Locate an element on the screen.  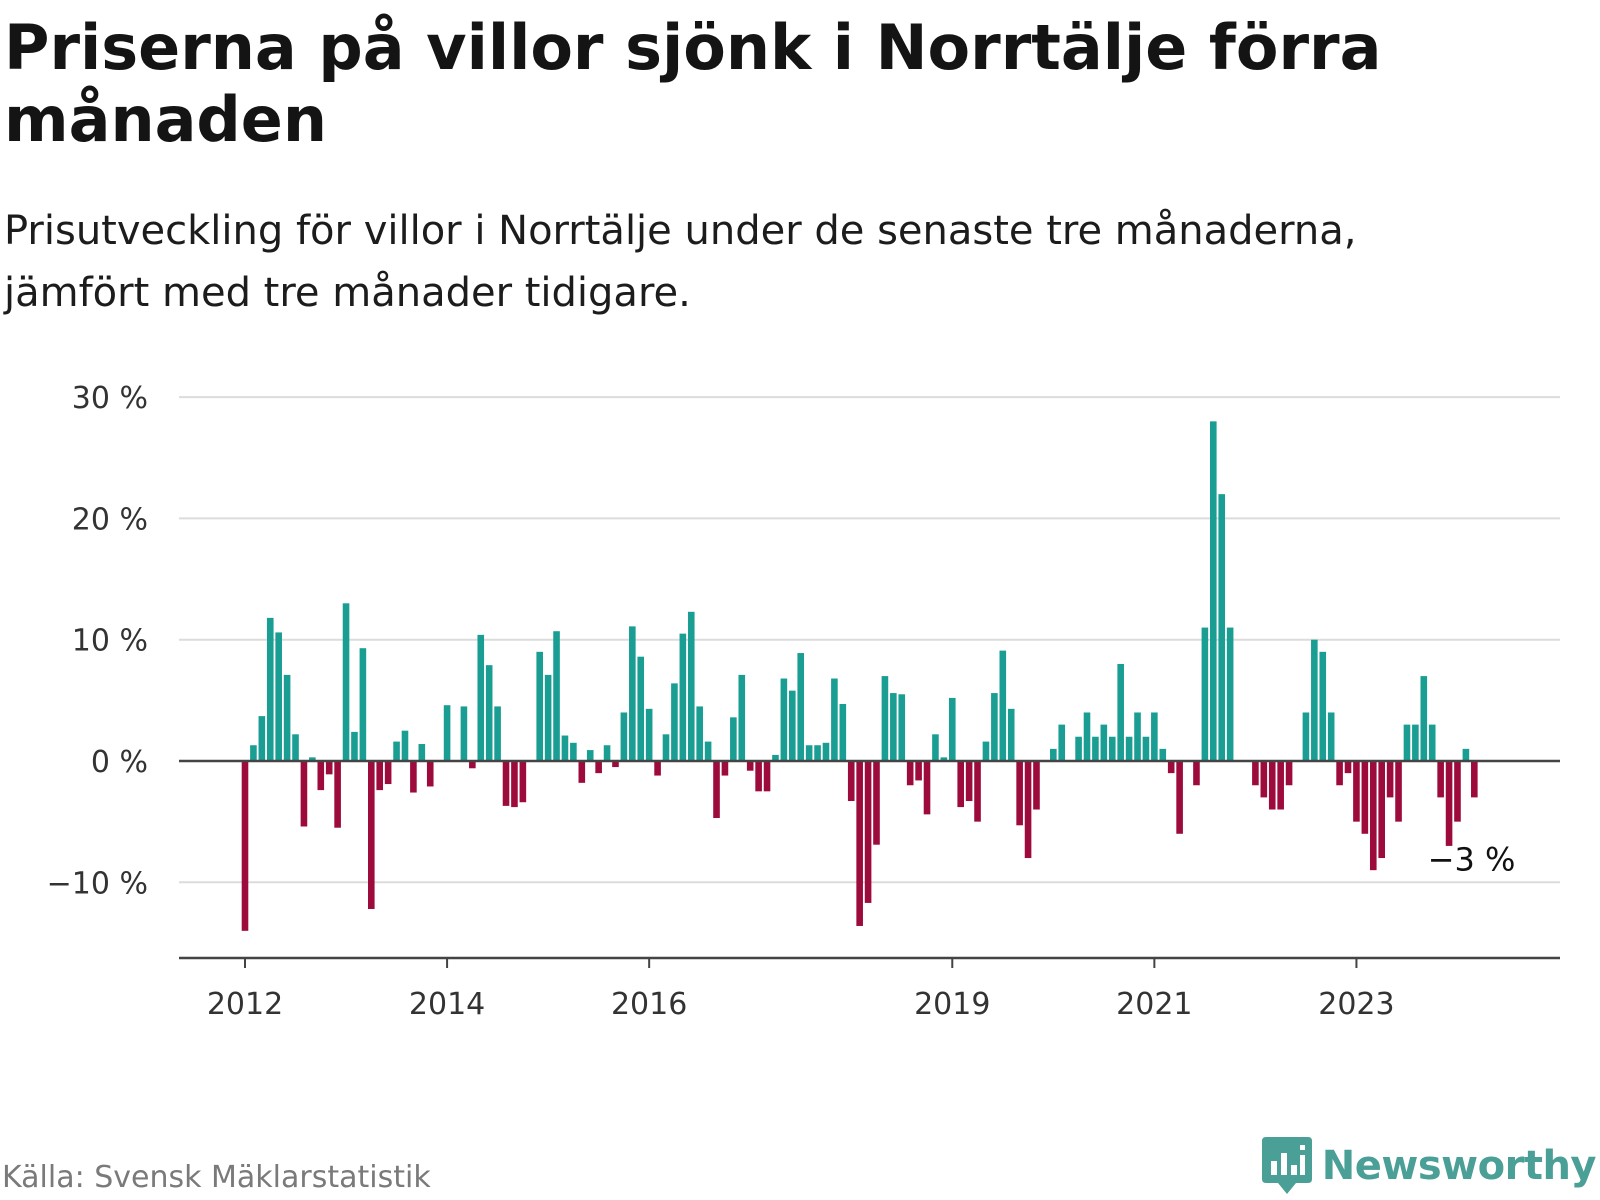
brand-name: Newsworthy is located at coordinates (1459, 1166).